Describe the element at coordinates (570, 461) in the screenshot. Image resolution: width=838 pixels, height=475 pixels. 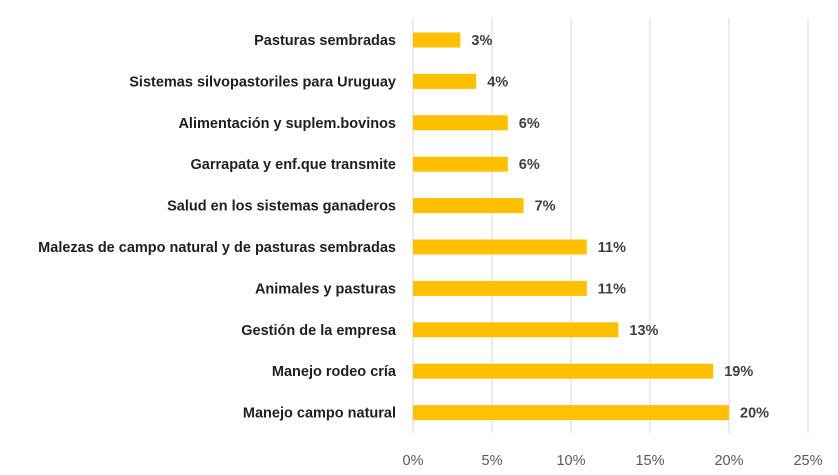
I see `x-tick-label: 10%` at that location.